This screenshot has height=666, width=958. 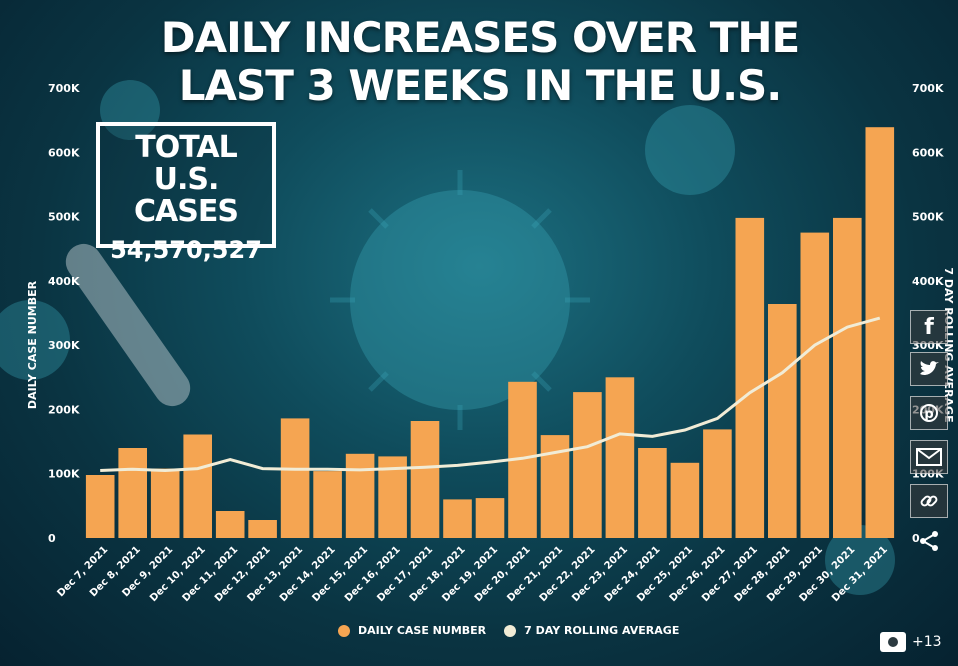 I want to click on y-tick-label-right: 500K, so click(x=928, y=217).